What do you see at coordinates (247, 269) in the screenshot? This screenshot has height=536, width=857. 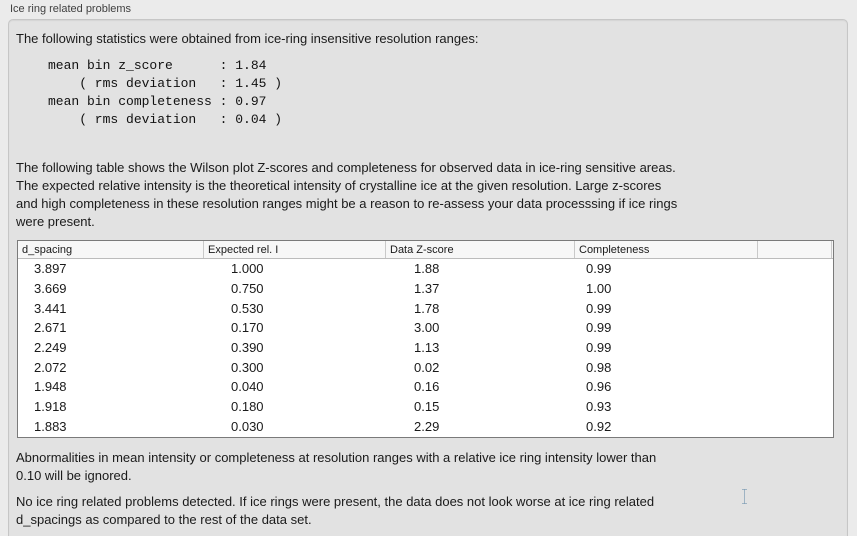 I see `table-cell: 1.000` at bounding box center [247, 269].